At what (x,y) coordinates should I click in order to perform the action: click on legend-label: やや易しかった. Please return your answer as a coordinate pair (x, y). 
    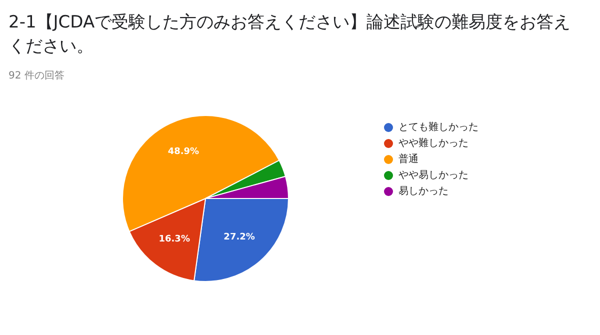
    Looking at the image, I should click on (433, 175).